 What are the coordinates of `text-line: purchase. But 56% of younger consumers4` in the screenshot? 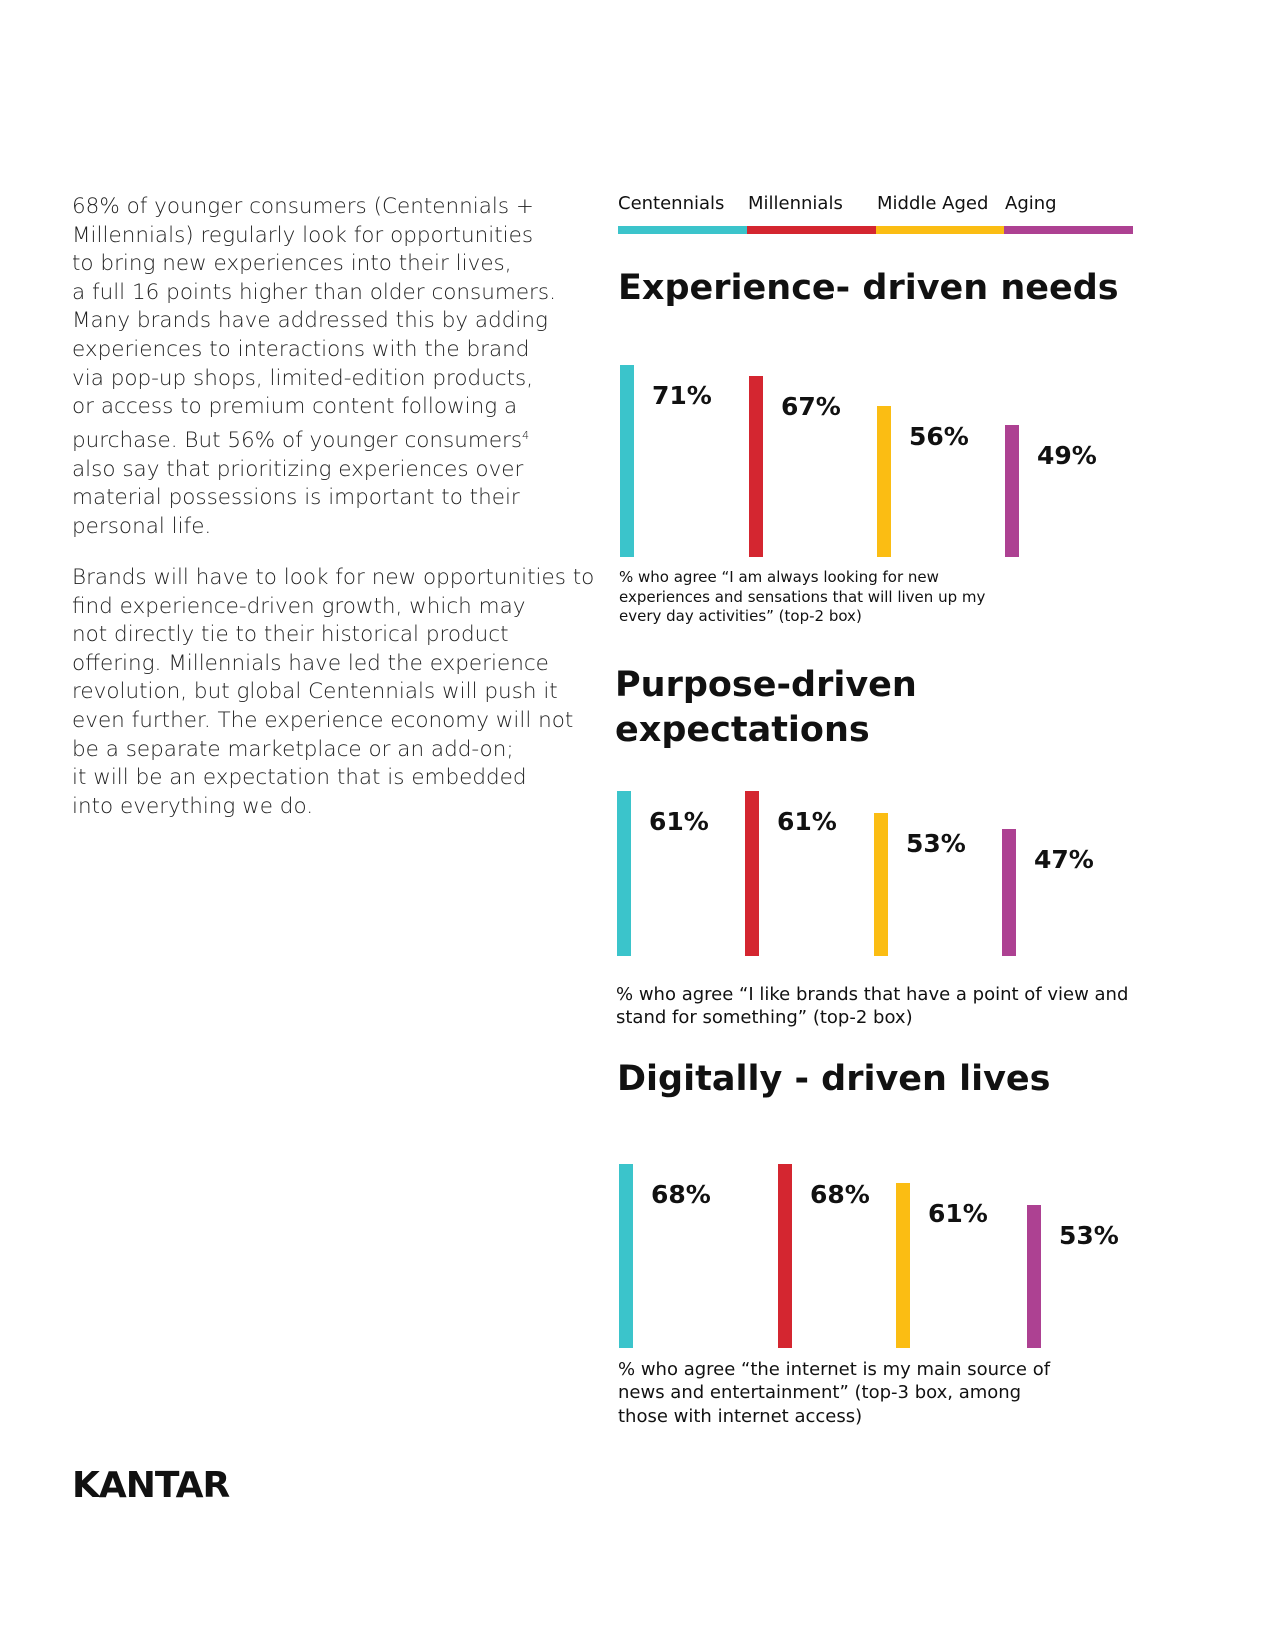 It's located at (301, 440).